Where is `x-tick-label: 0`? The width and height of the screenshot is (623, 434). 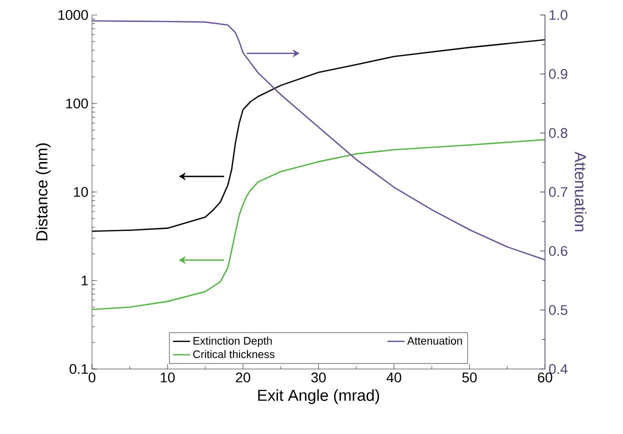 x-tick-label: 0 is located at coordinates (92, 377).